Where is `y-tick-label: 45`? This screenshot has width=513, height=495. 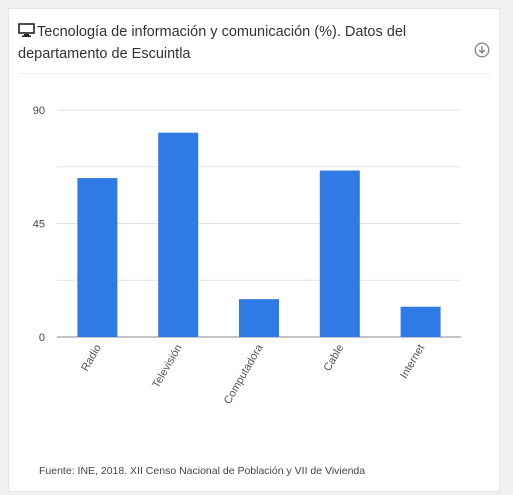
y-tick-label: 45 is located at coordinates (39, 225).